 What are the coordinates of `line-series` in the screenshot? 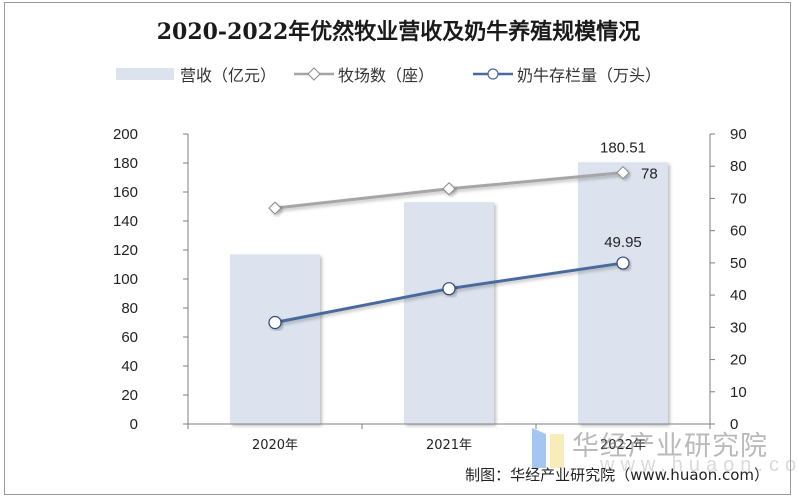 It's located at (449, 247).